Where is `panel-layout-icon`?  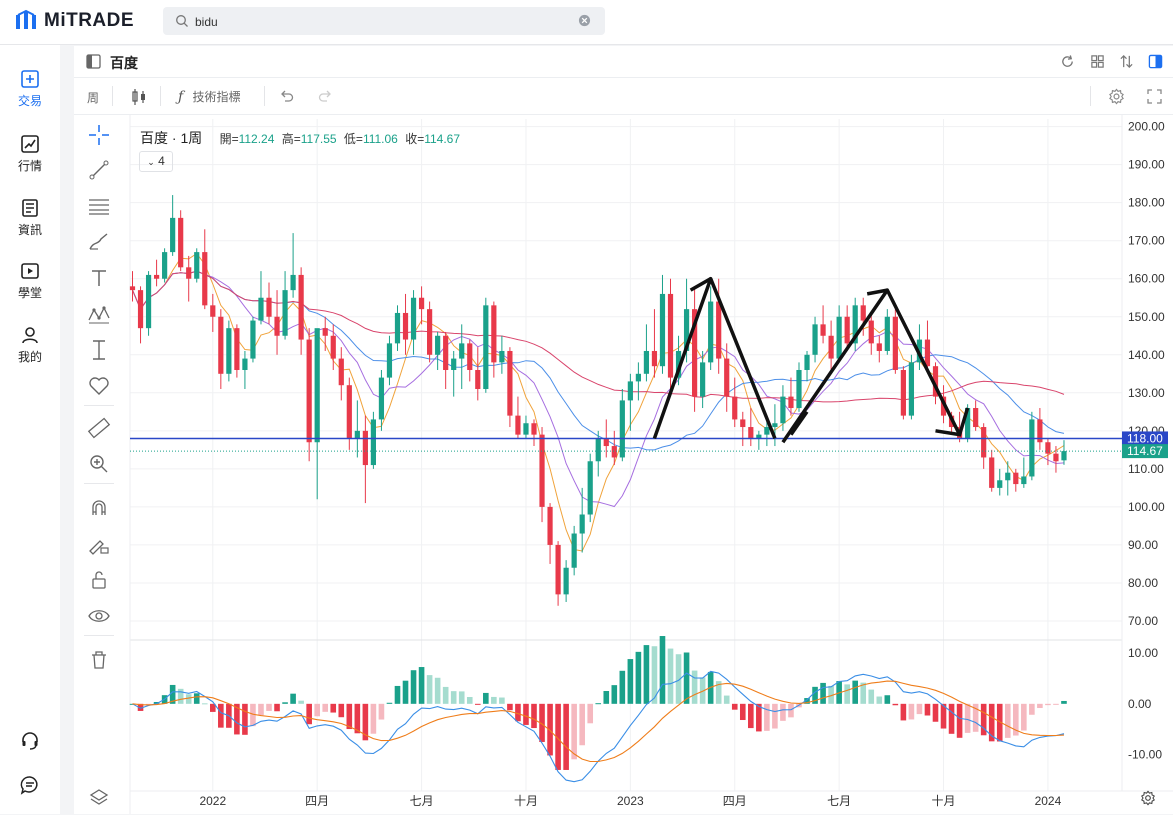
panel-layout-icon is located at coordinates (1155, 61).